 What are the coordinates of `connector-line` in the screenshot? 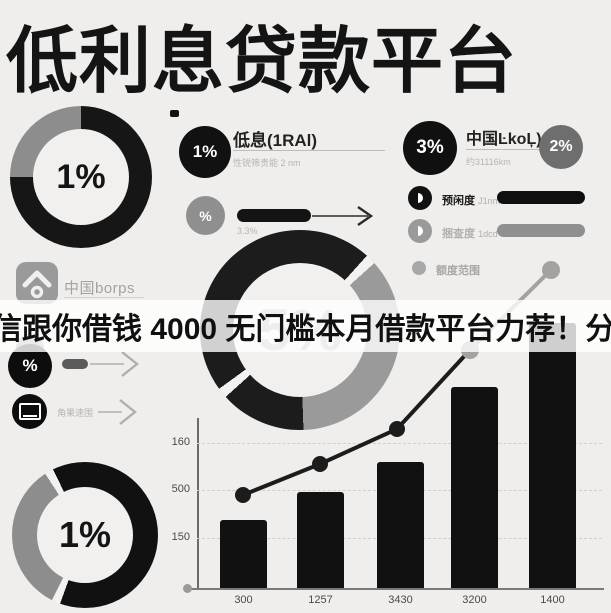 It's located at (504, 149).